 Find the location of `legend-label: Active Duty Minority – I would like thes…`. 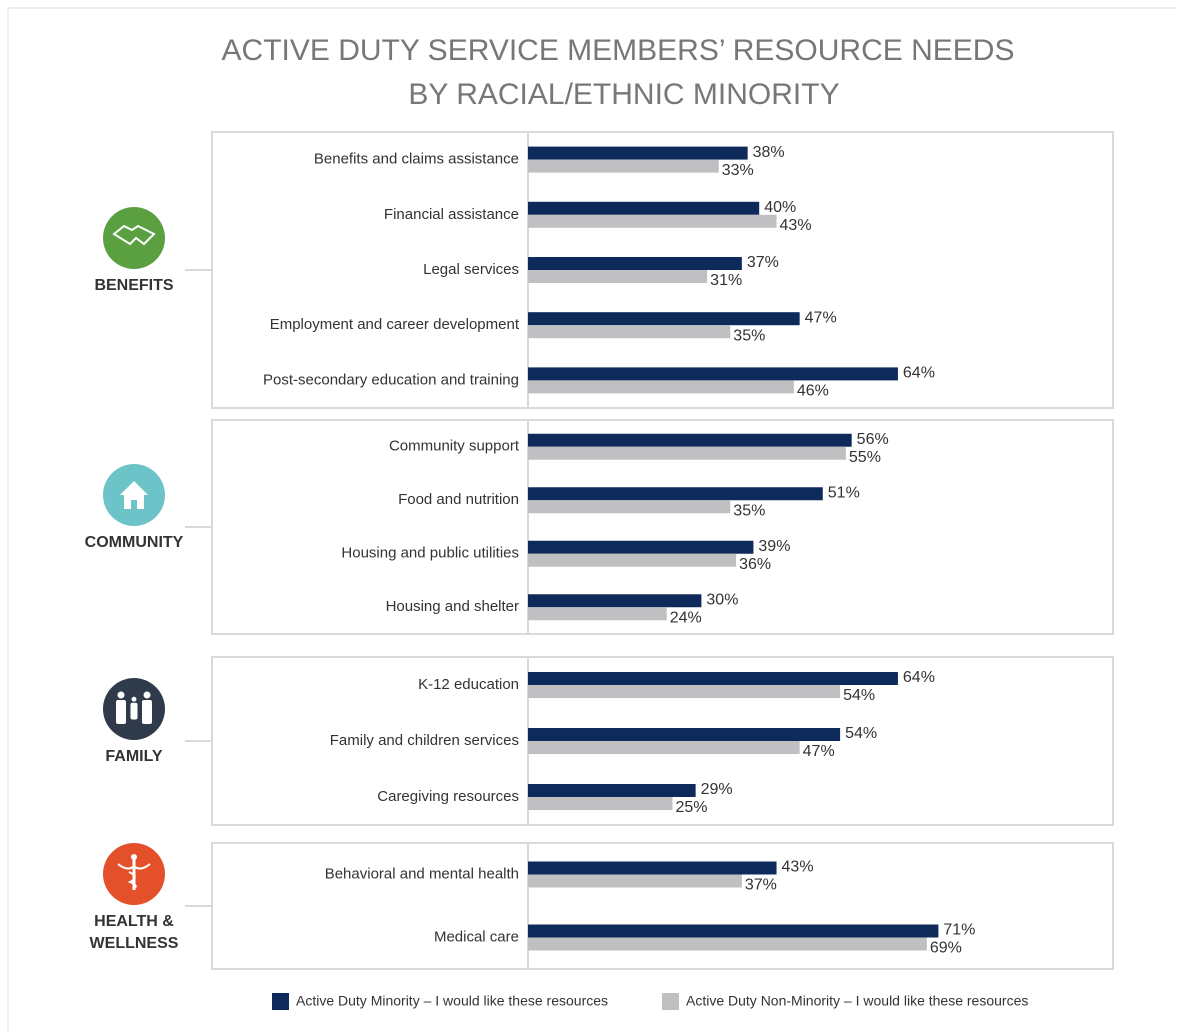

legend-label: Active Duty Minority – I would like thes… is located at coordinates (452, 1001).